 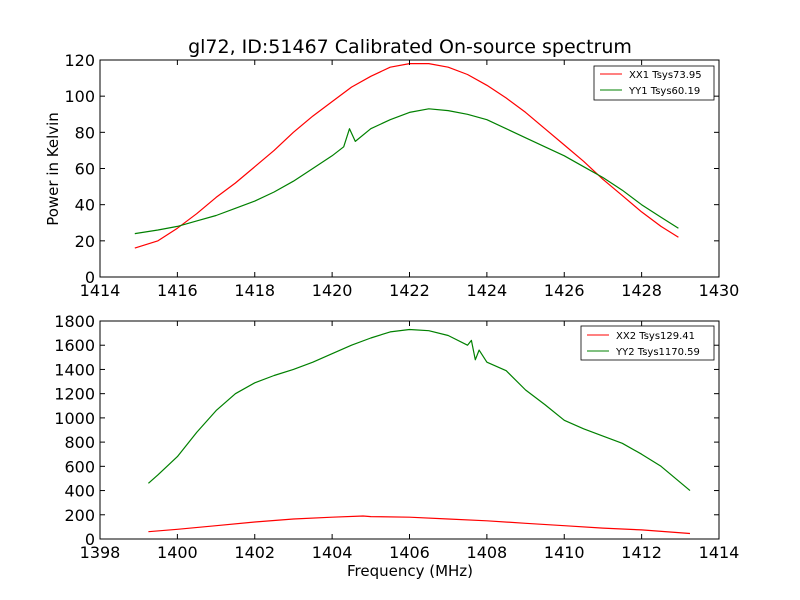 What do you see at coordinates (487, 290) in the screenshot?
I see `top-xtick-label: 1424` at bounding box center [487, 290].